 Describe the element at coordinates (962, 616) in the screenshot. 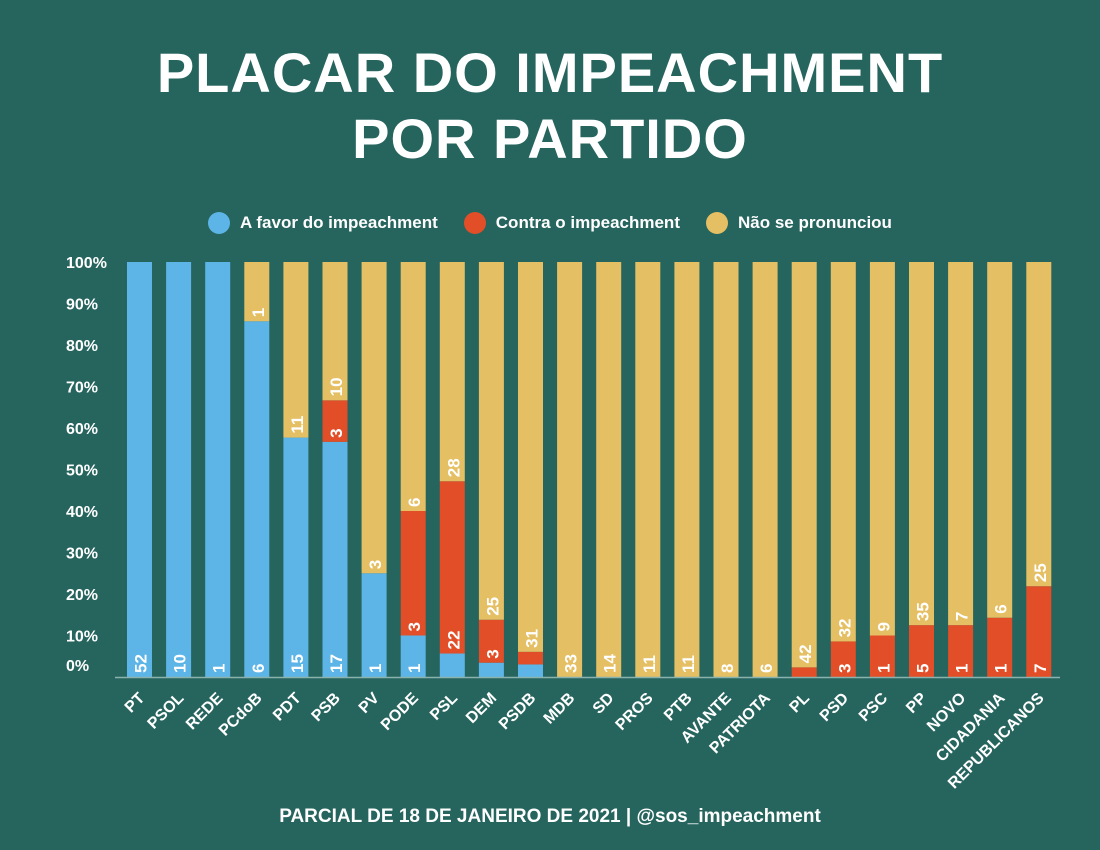

I see `data-label: 7` at that location.